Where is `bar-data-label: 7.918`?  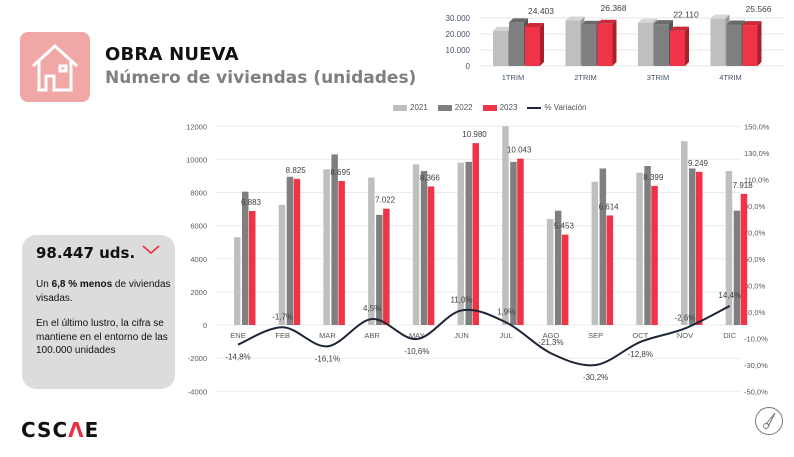
bar-data-label: 7.918 is located at coordinates (743, 185).